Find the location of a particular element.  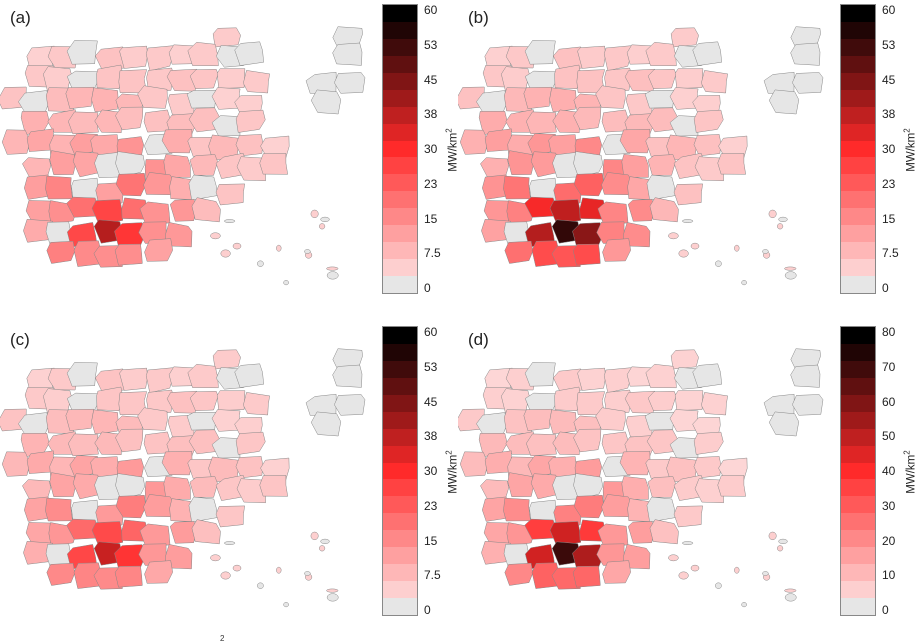

colorbar-tick-label: 38 is located at coordinates (431, 114).